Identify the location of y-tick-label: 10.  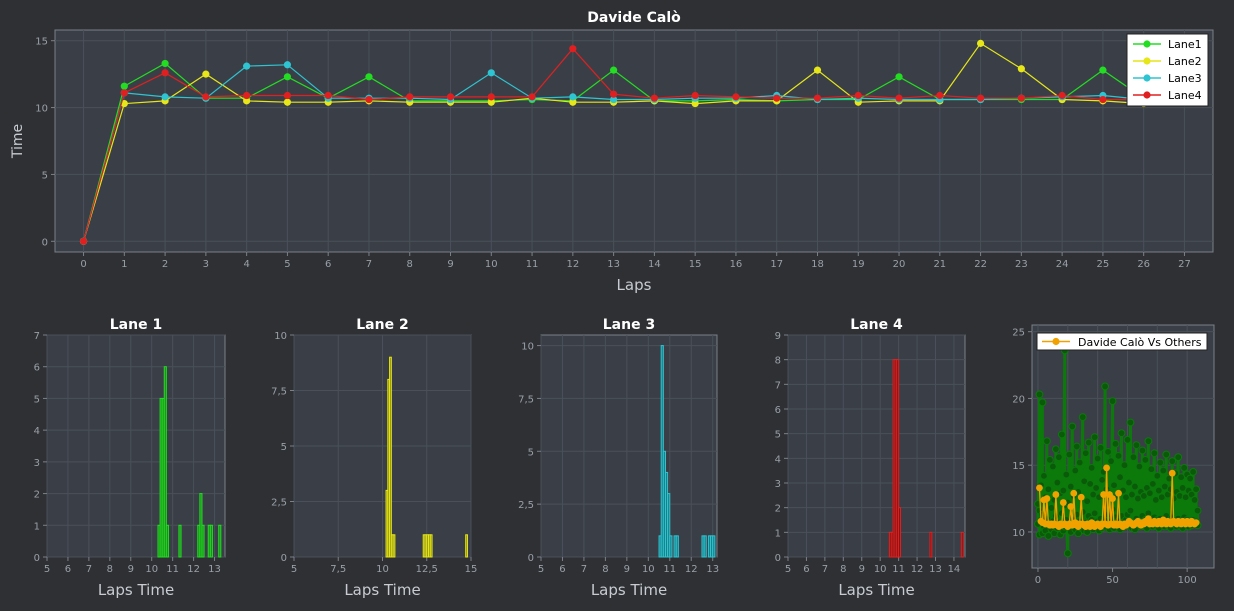
(527, 347).